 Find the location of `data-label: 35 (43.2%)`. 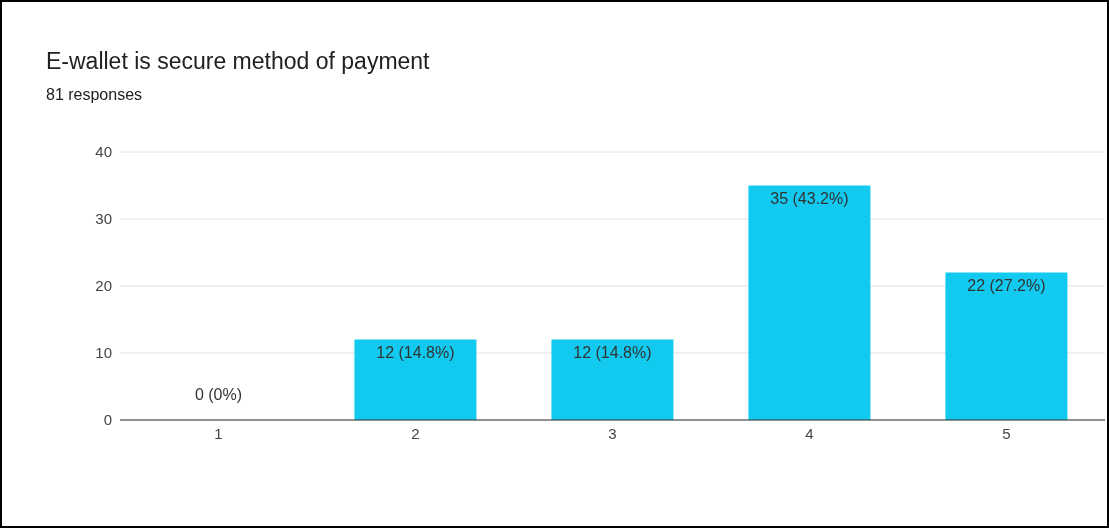

data-label: 35 (43.2%) is located at coordinates (809, 198).